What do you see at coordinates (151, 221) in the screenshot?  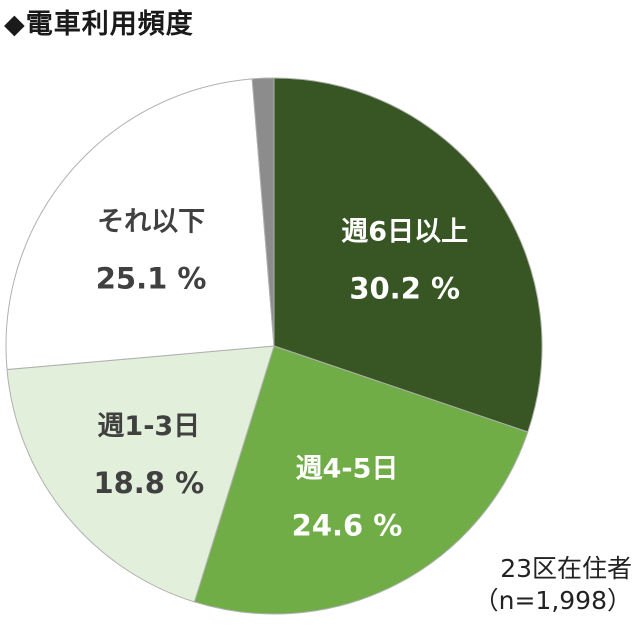 I see `slice-category-label: それ以下` at bounding box center [151, 221].